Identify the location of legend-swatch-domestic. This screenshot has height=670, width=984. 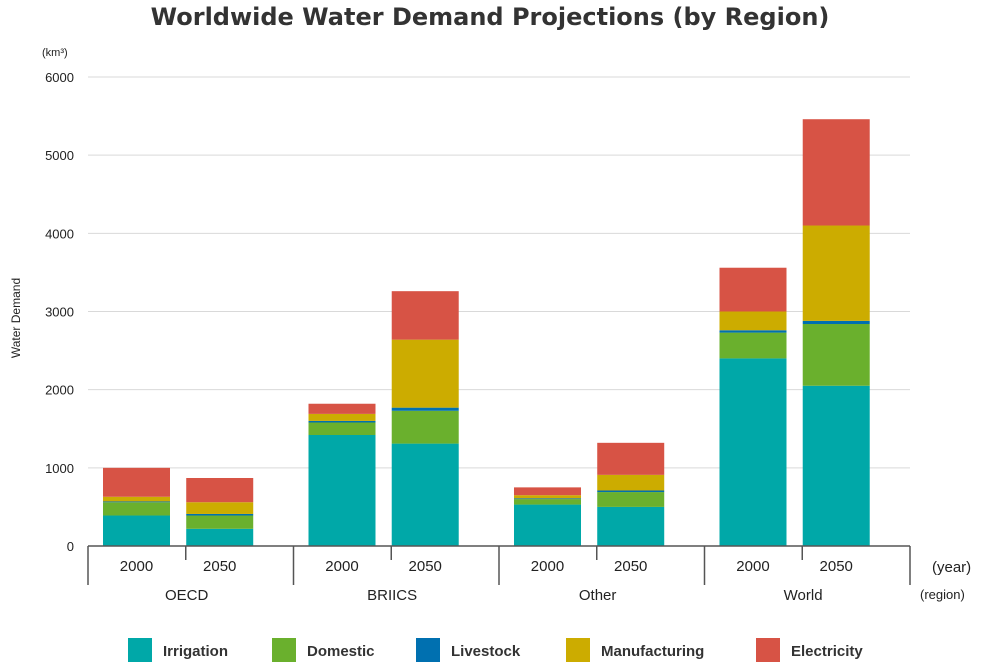
(284, 650).